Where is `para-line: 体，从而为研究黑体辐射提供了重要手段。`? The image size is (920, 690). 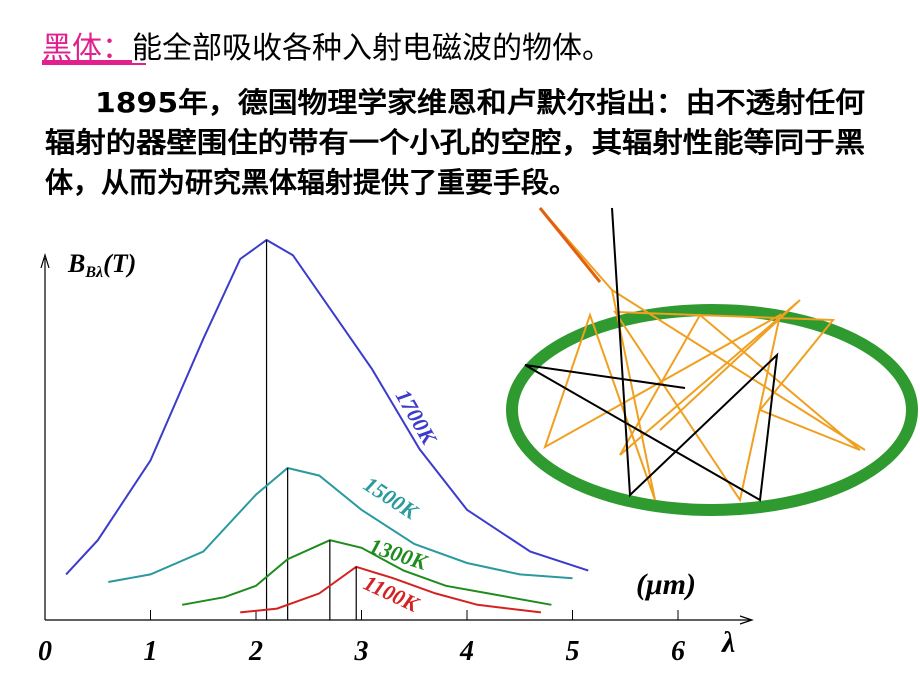
para-line: 体，从而为研究黑体辐射提供了重要手段。 is located at coordinates (311, 182).